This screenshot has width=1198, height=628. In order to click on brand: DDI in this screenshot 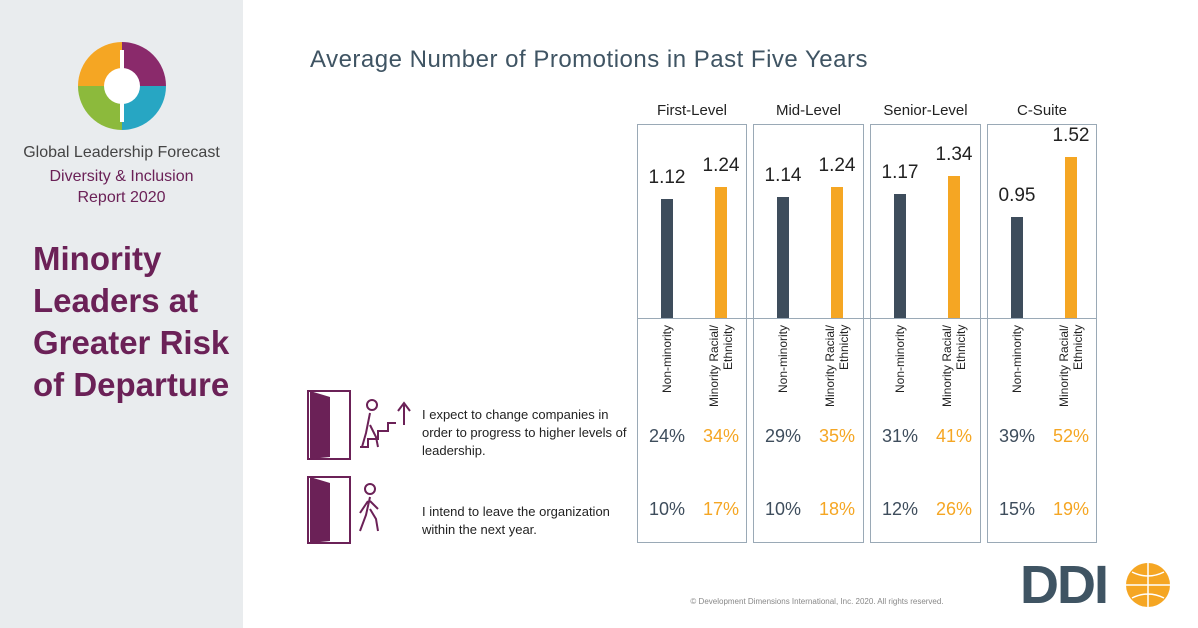, I will do `click(1064, 585)`.